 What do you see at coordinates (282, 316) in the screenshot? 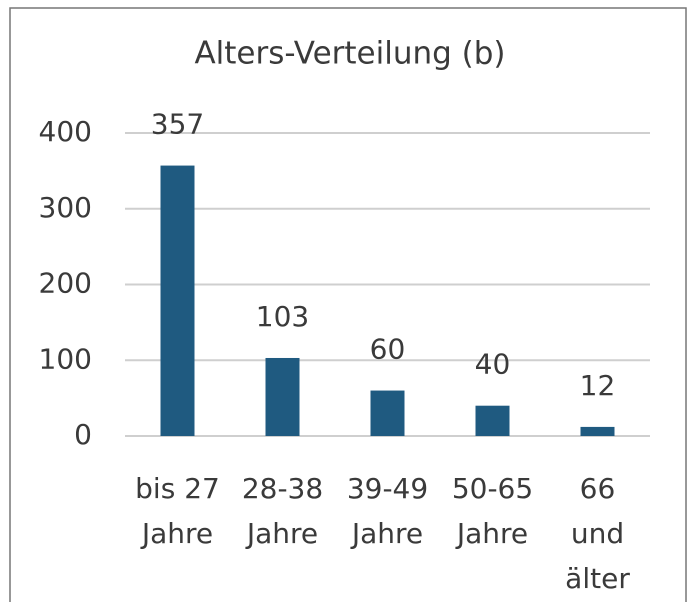
I see `value-label: 103` at bounding box center [282, 316].